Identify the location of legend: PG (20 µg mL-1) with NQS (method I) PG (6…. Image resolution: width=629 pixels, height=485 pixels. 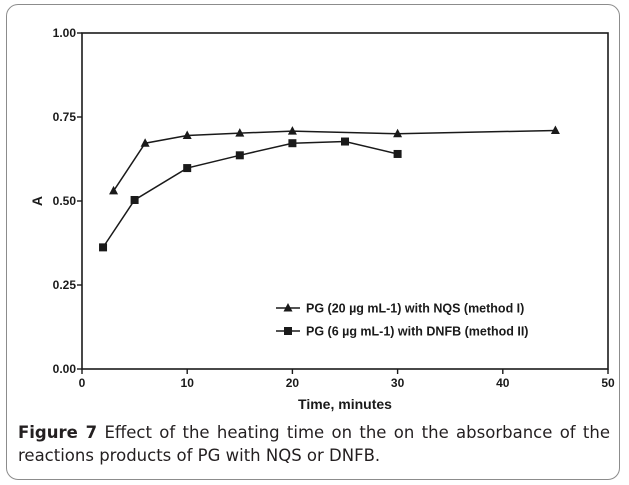
(402, 320).